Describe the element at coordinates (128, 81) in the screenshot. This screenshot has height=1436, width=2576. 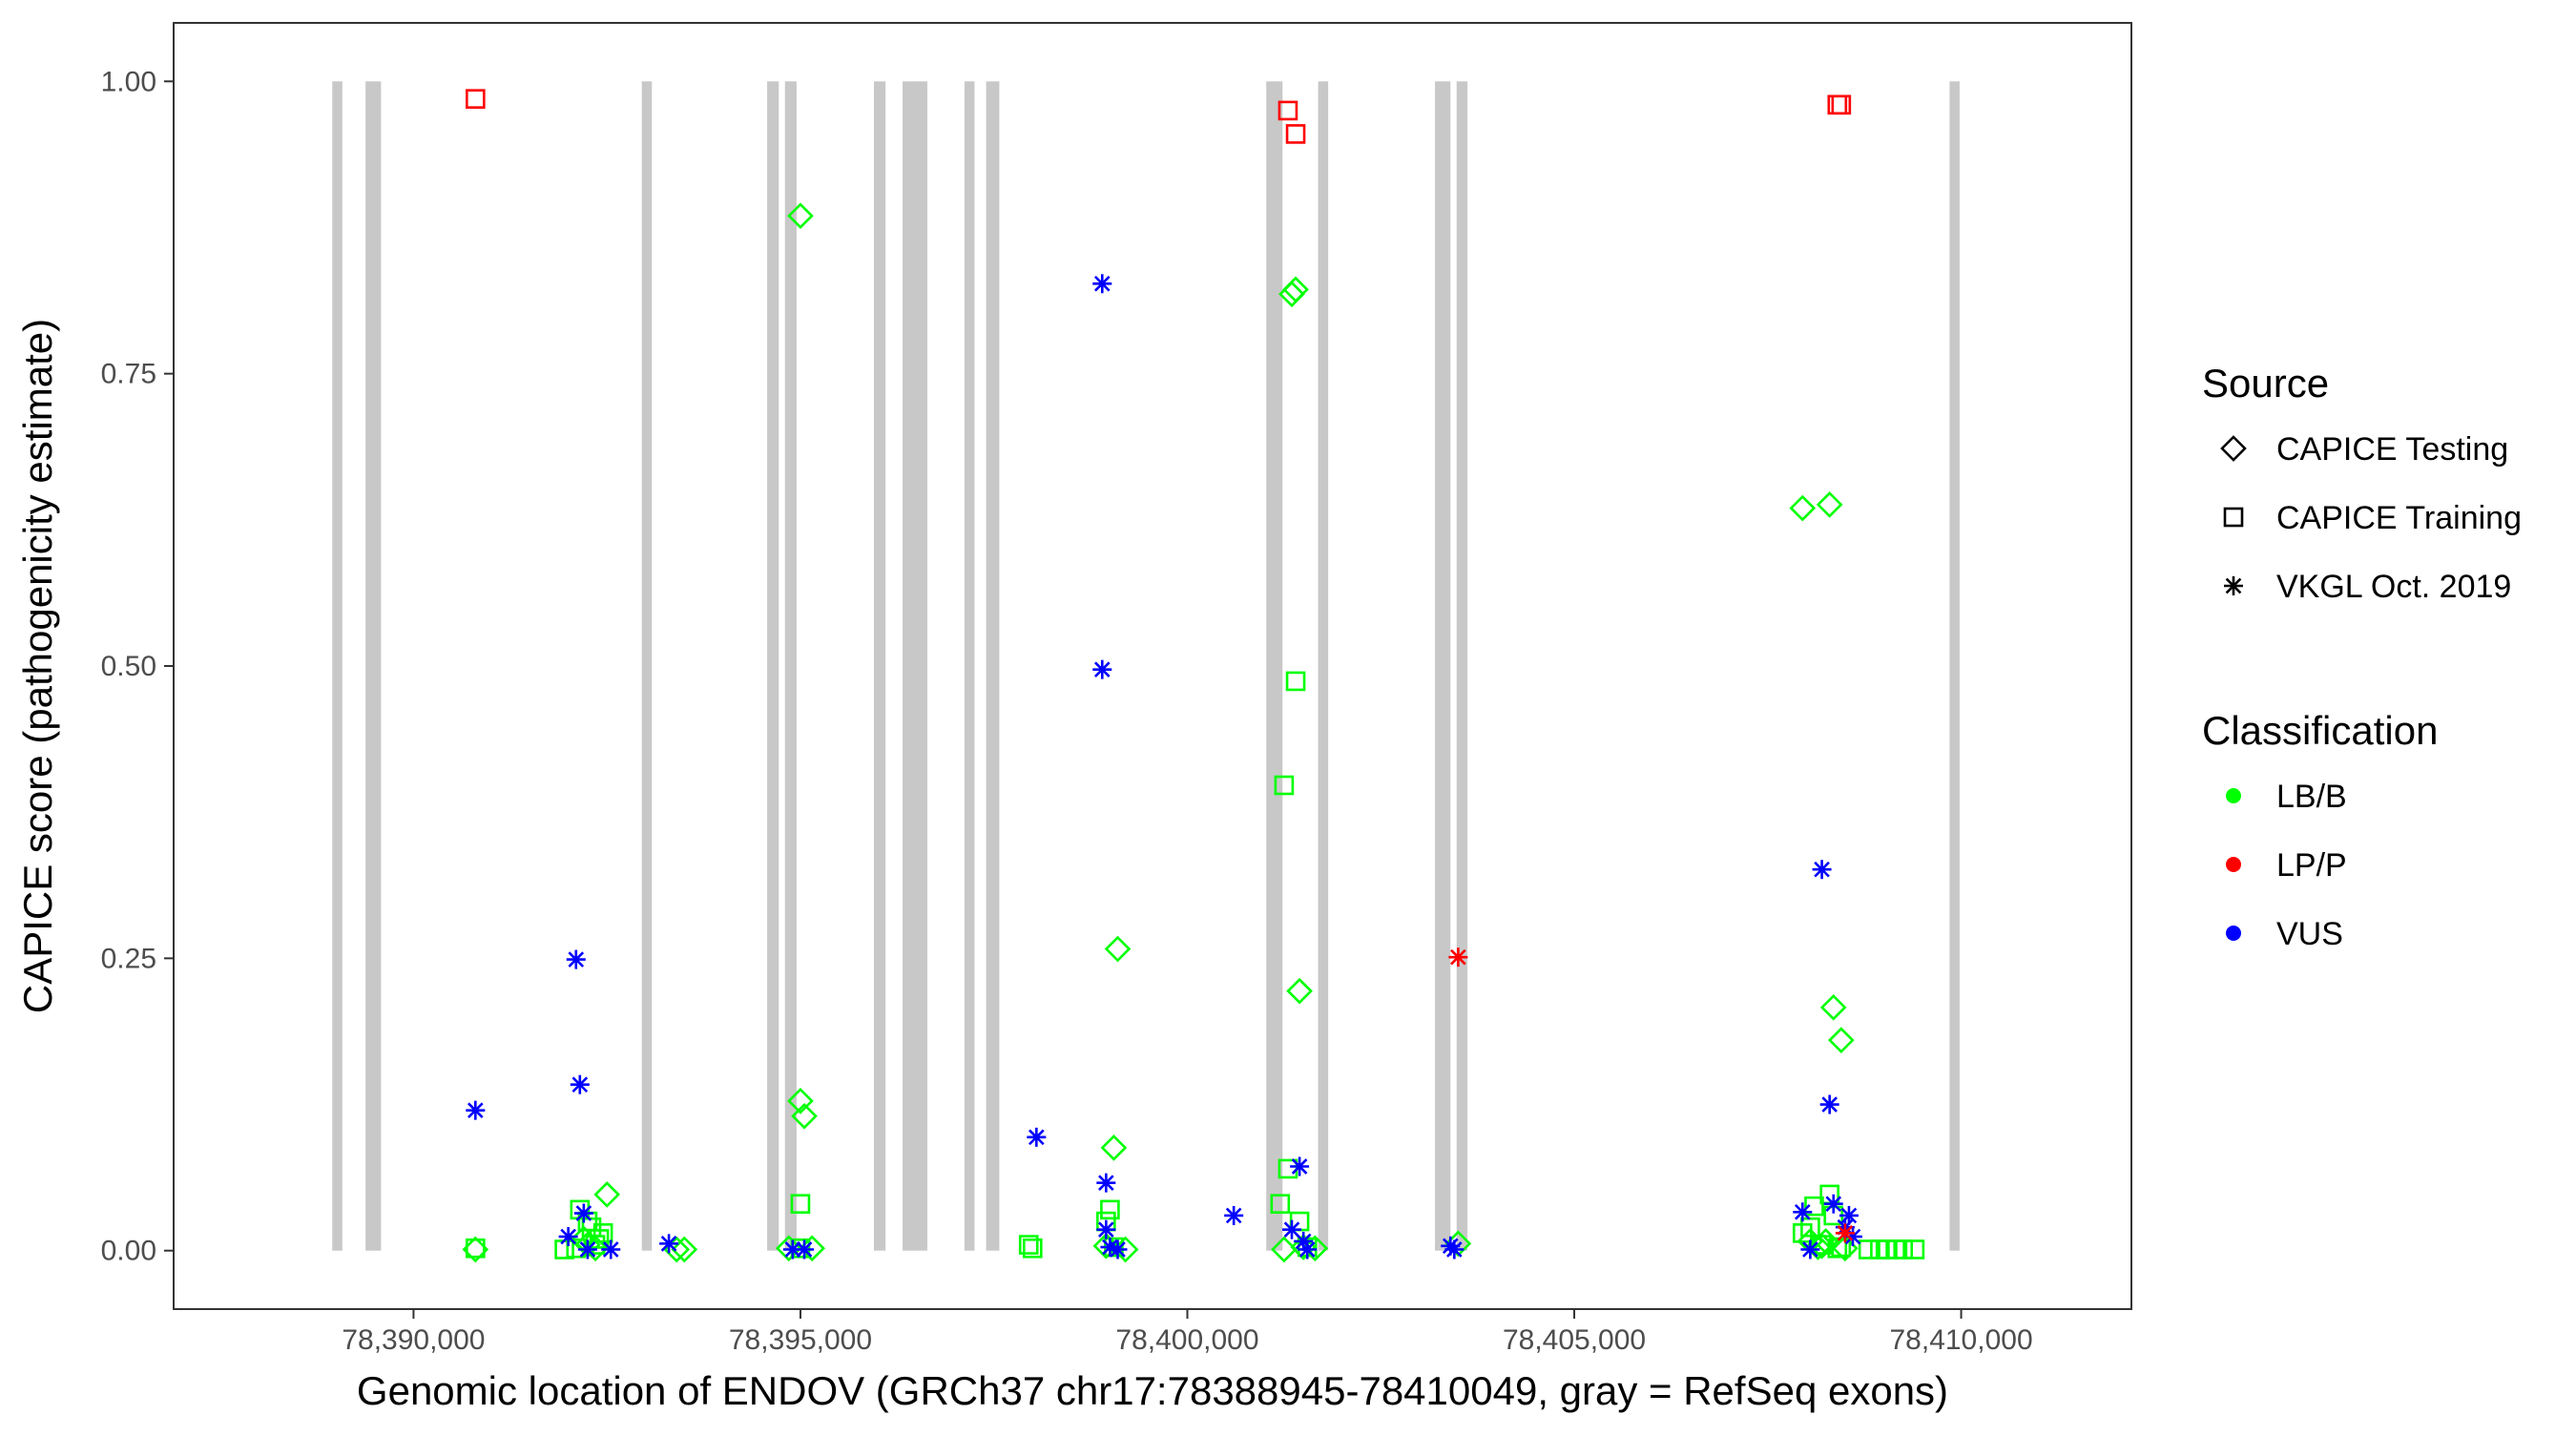
I see `y-tick-label-4: 1.00` at that location.